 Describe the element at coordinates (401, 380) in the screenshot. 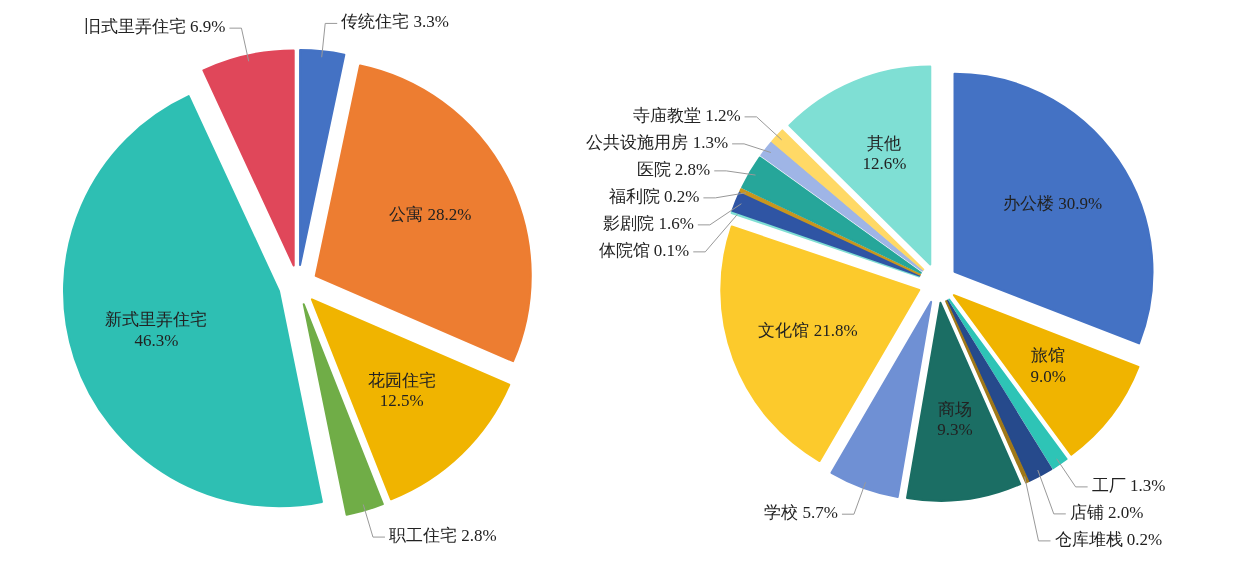

I see `slice-label: 花园住宅` at that location.